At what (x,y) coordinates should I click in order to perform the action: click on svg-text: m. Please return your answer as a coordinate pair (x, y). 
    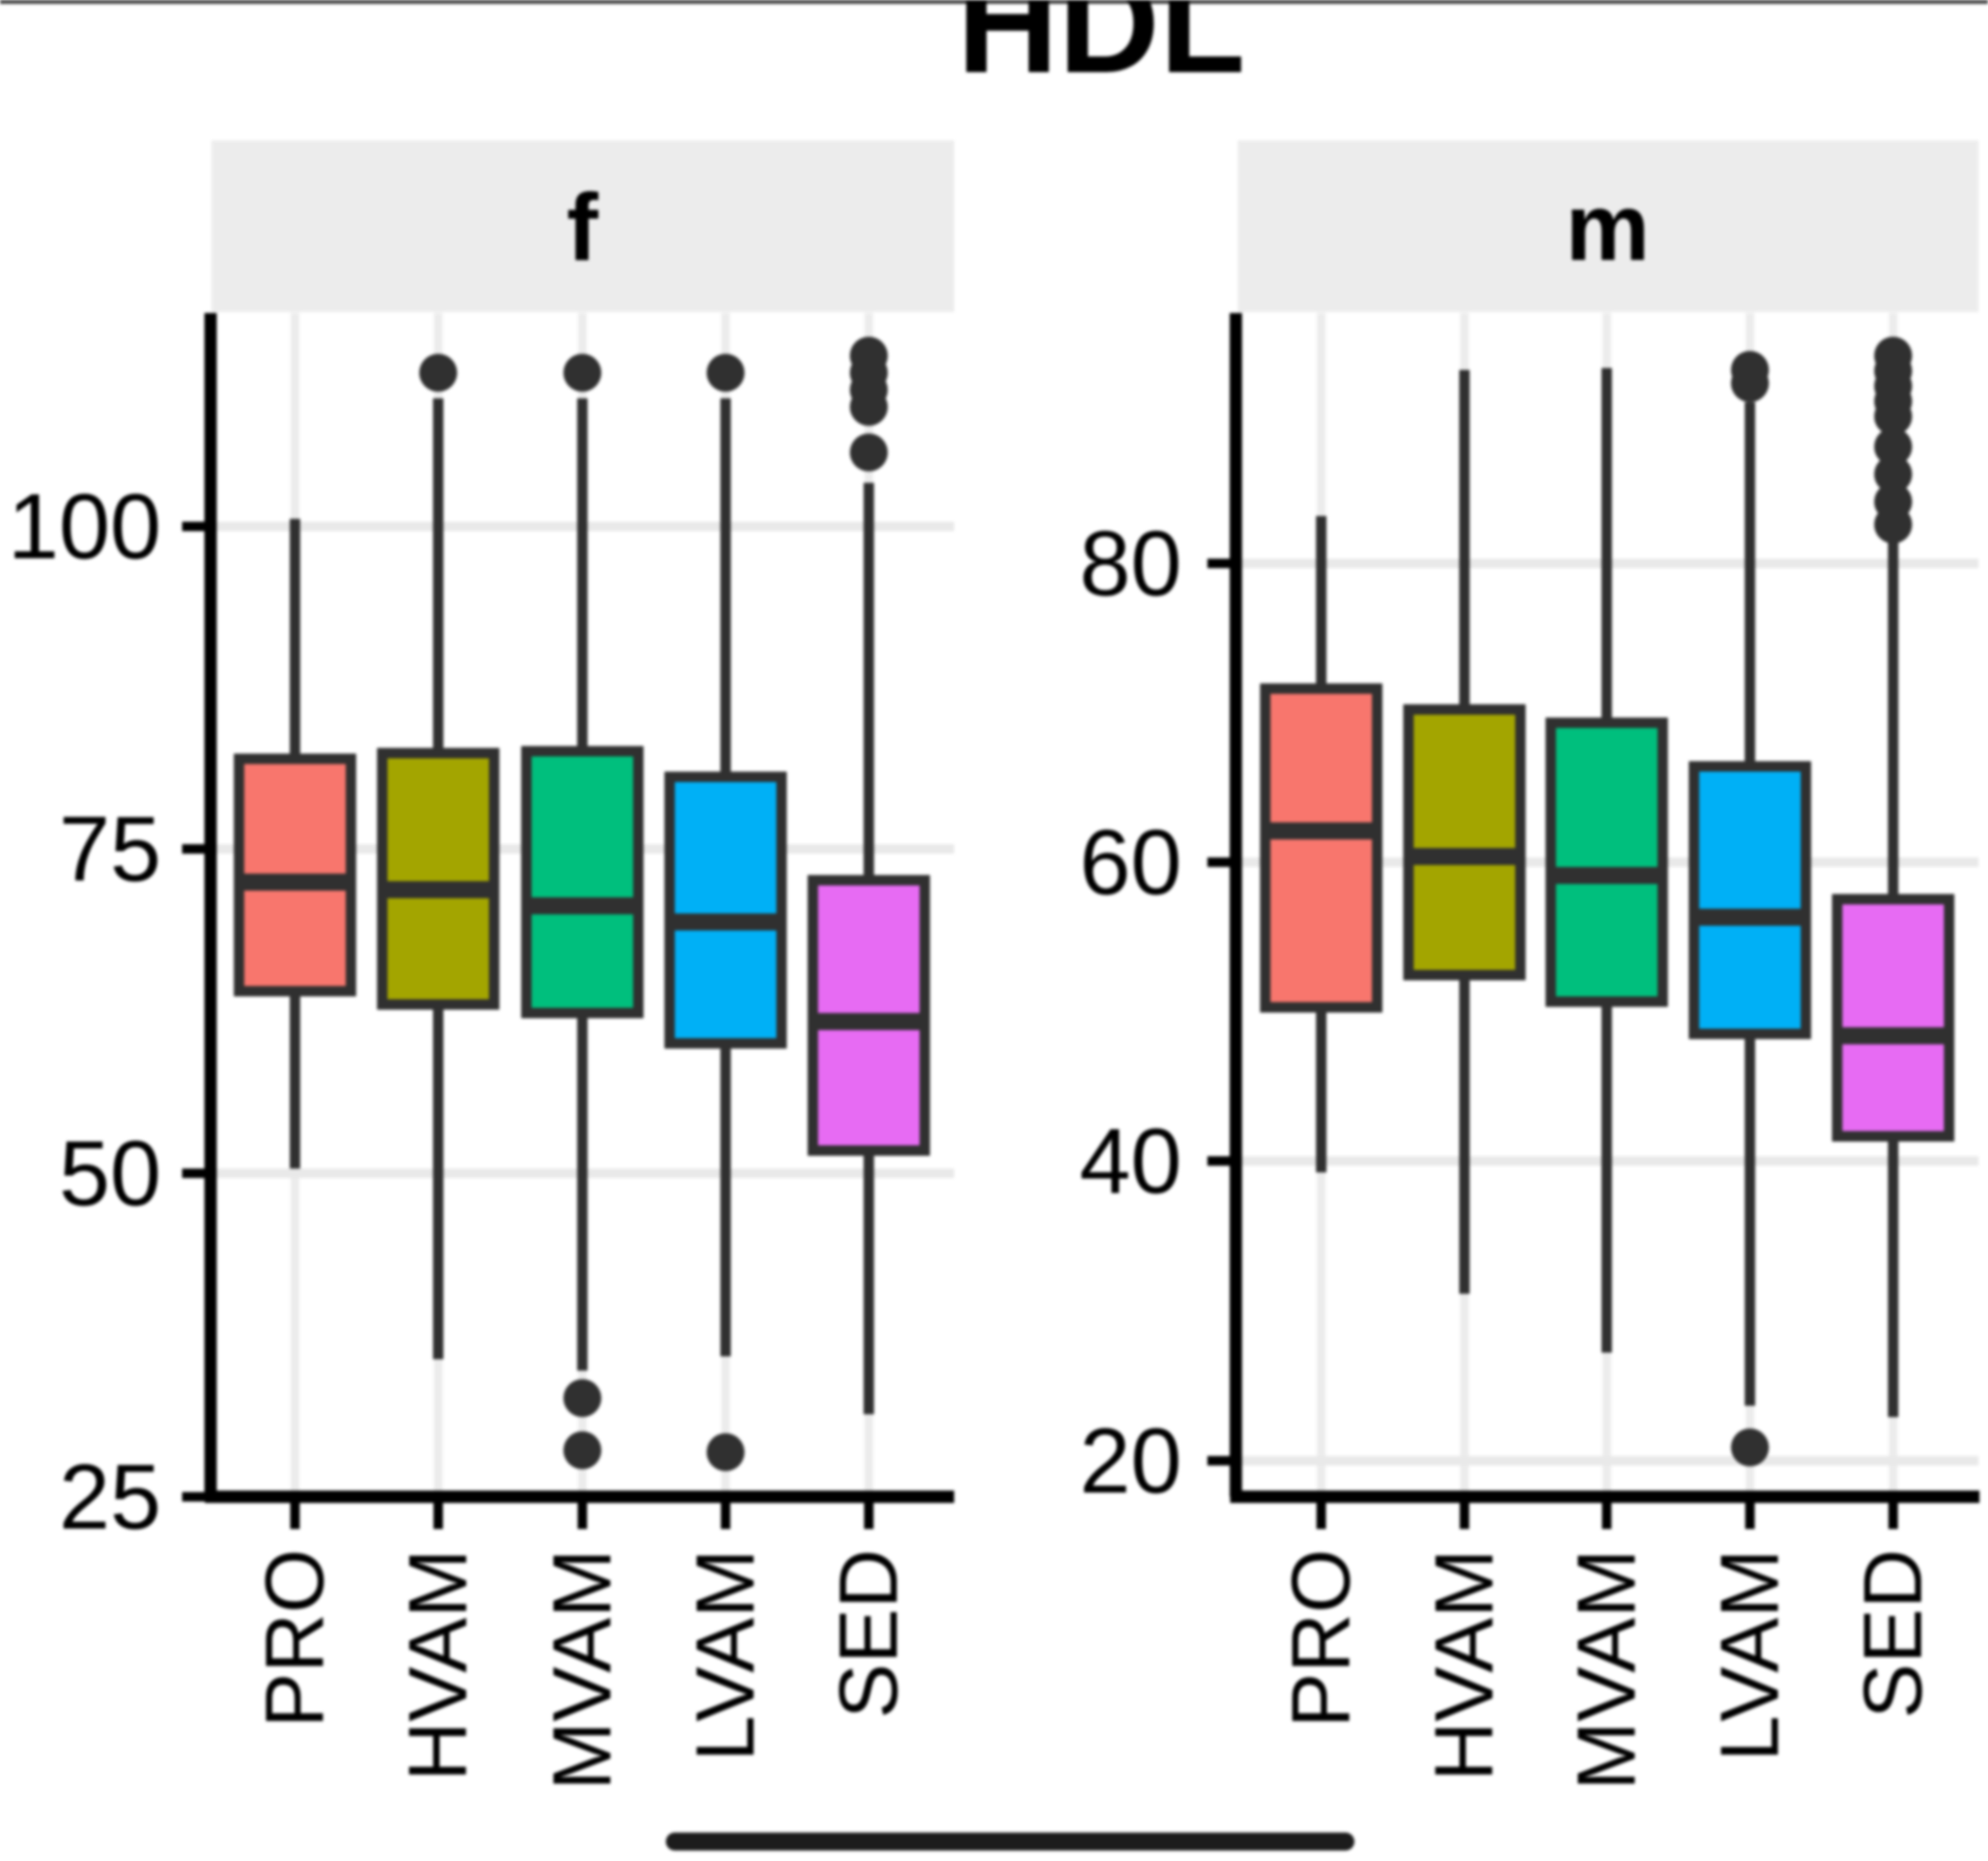
    Looking at the image, I should click on (1608, 228).